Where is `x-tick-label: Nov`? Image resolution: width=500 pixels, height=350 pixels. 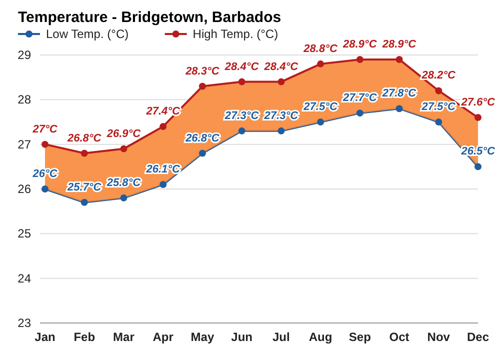
x-tick-label: Nov is located at coordinates (438, 337).